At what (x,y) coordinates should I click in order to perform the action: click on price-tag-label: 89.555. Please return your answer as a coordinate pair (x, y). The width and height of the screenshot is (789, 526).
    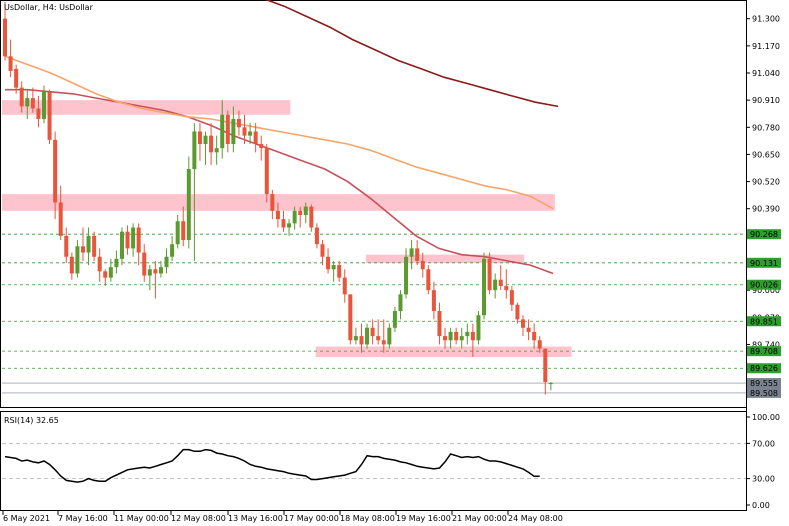
    Looking at the image, I should click on (764, 383).